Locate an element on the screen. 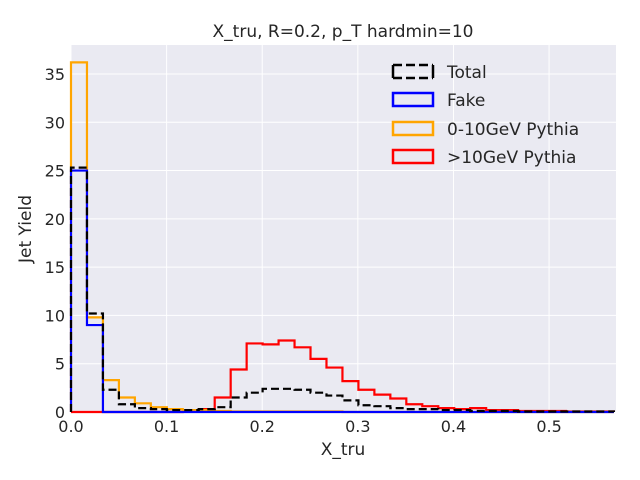  chart-title: X_tru, R=0.2, p_T hardmin=10 is located at coordinates (343, 32).